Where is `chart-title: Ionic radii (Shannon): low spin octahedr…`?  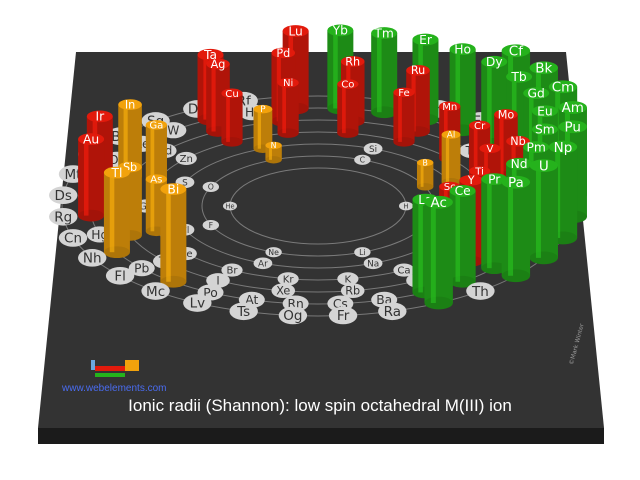 chart-title: Ionic radii (Shannon): low spin octahedr… is located at coordinates (320, 405).